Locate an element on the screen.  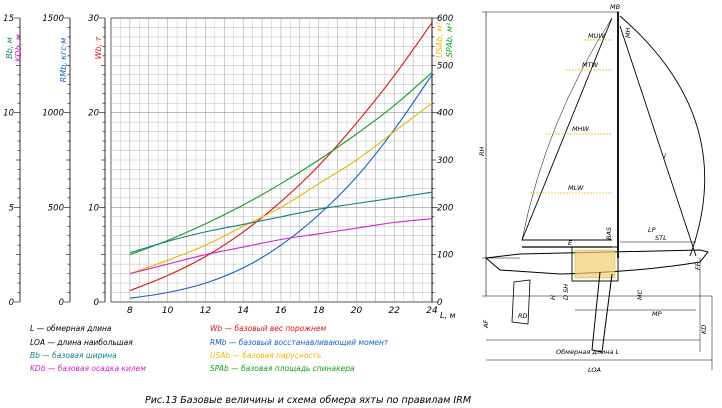
legend-entry-usab: USAb — базовая парусность is located at coordinates (265, 355).